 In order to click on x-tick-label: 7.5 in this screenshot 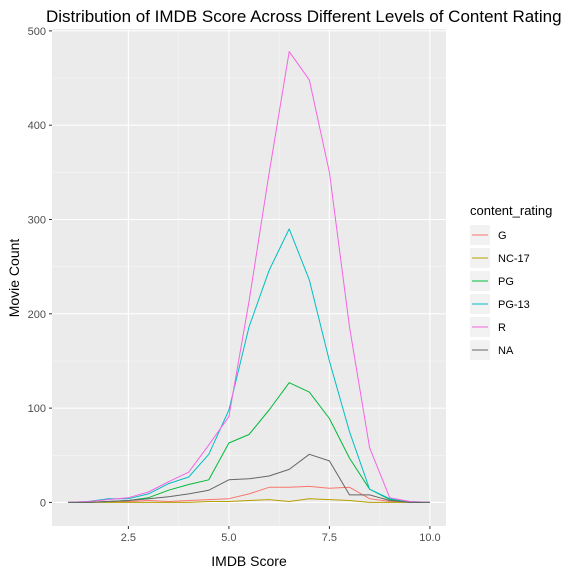, I will do `click(329, 538)`.